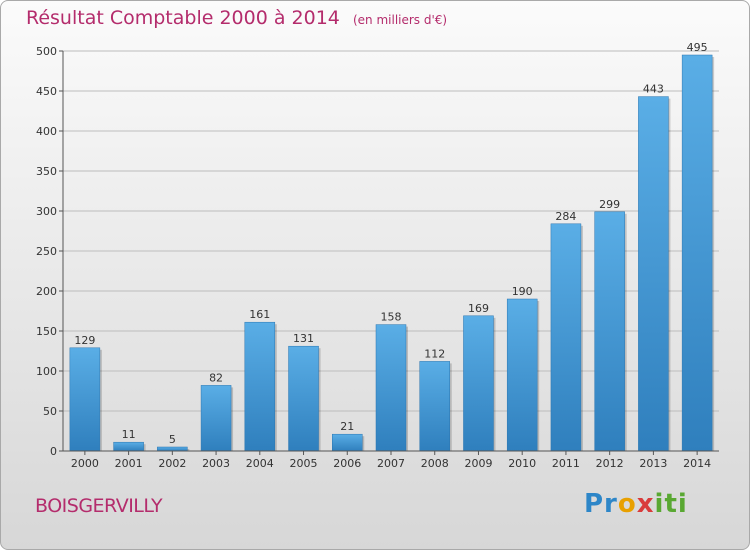  Describe the element at coordinates (259, 314) in the screenshot. I see `data-label: 161` at that location.